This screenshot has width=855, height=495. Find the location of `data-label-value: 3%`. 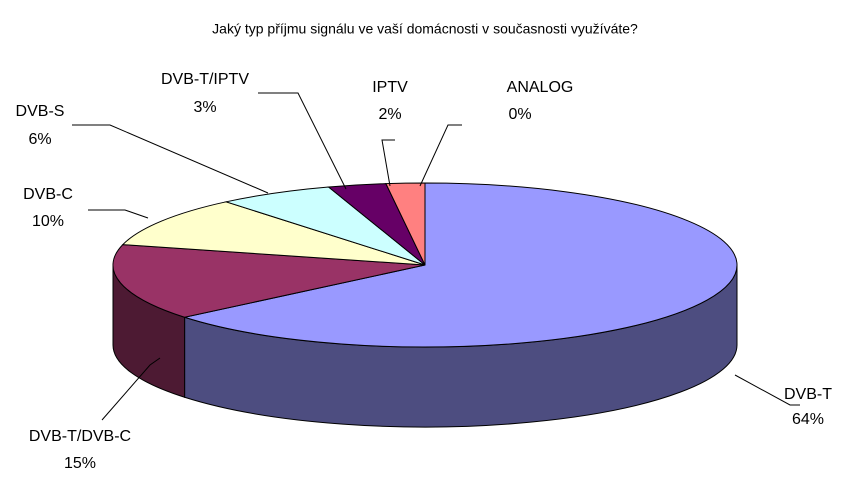

data-label-value: 3% is located at coordinates (204, 107).